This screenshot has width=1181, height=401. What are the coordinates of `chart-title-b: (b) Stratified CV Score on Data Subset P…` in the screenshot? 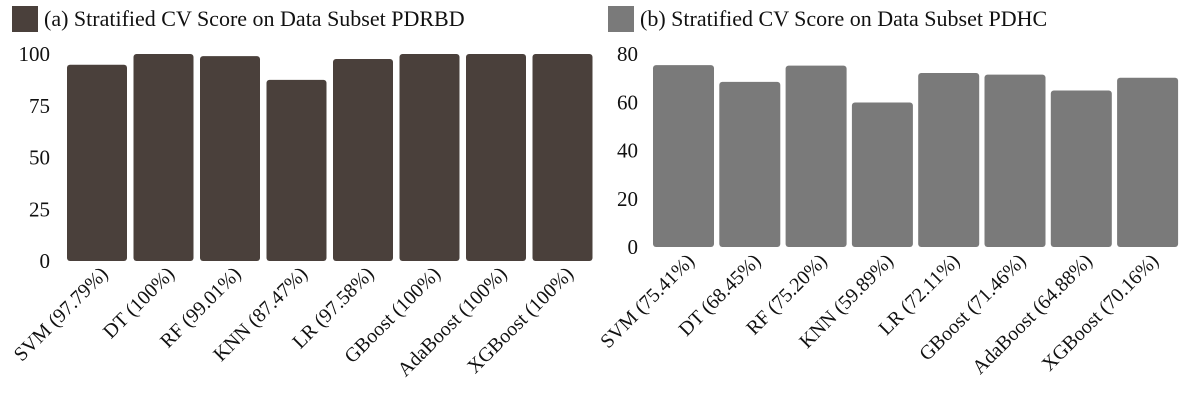 It's located at (844, 18).